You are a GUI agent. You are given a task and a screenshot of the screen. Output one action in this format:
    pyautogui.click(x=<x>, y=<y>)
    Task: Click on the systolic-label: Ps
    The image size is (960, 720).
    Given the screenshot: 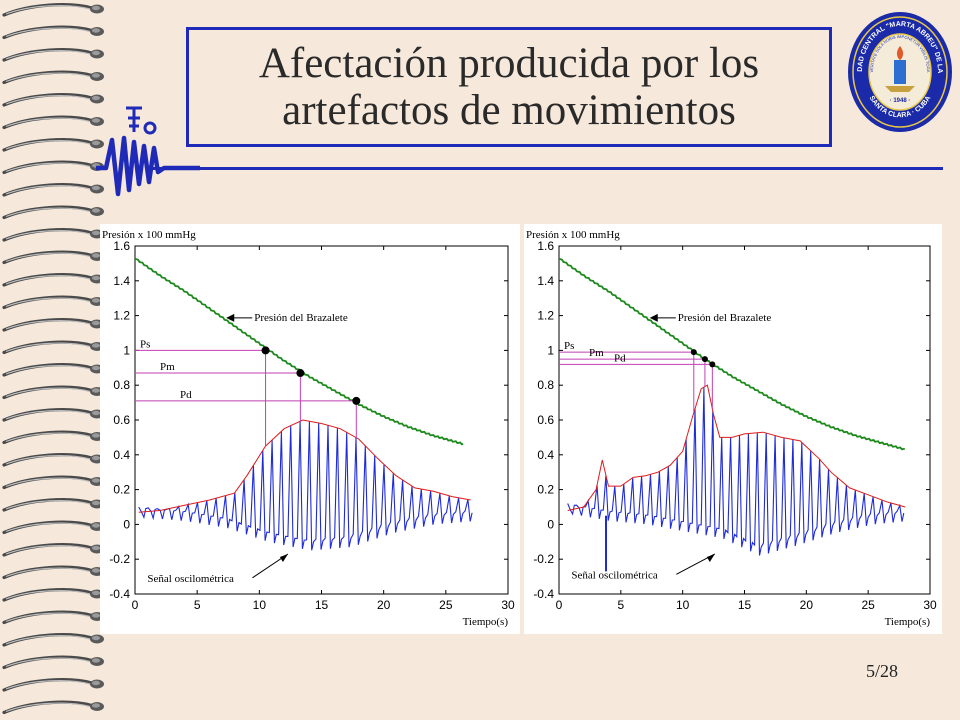 What is the action you would take?
    pyautogui.click(x=145, y=344)
    